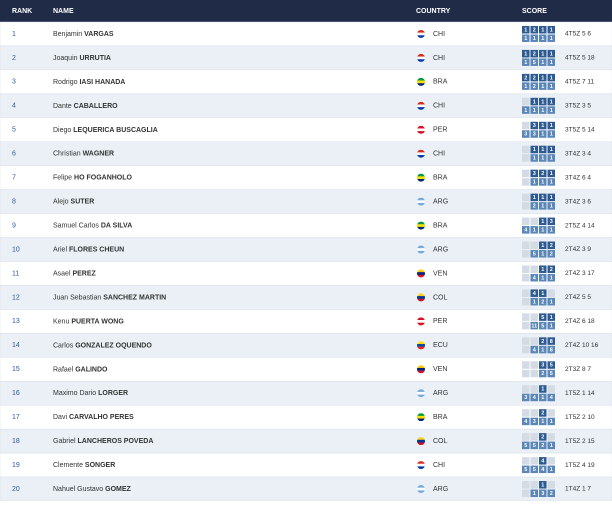  What do you see at coordinates (14, 58) in the screenshot?
I see `rank: 2` at bounding box center [14, 58].